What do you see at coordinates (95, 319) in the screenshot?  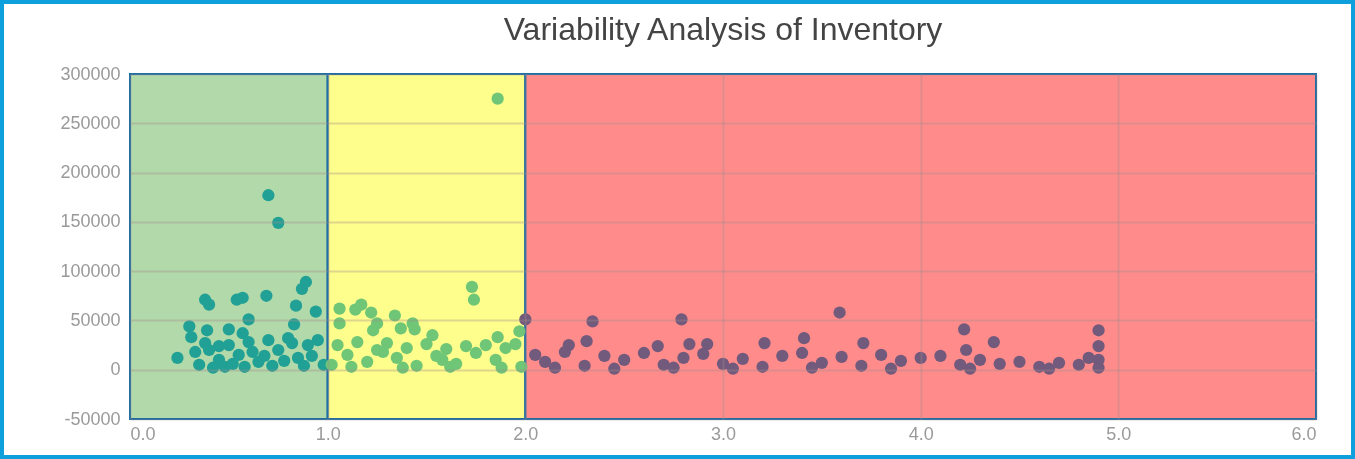 I see `y-tick-label: 50000` at bounding box center [95, 319].